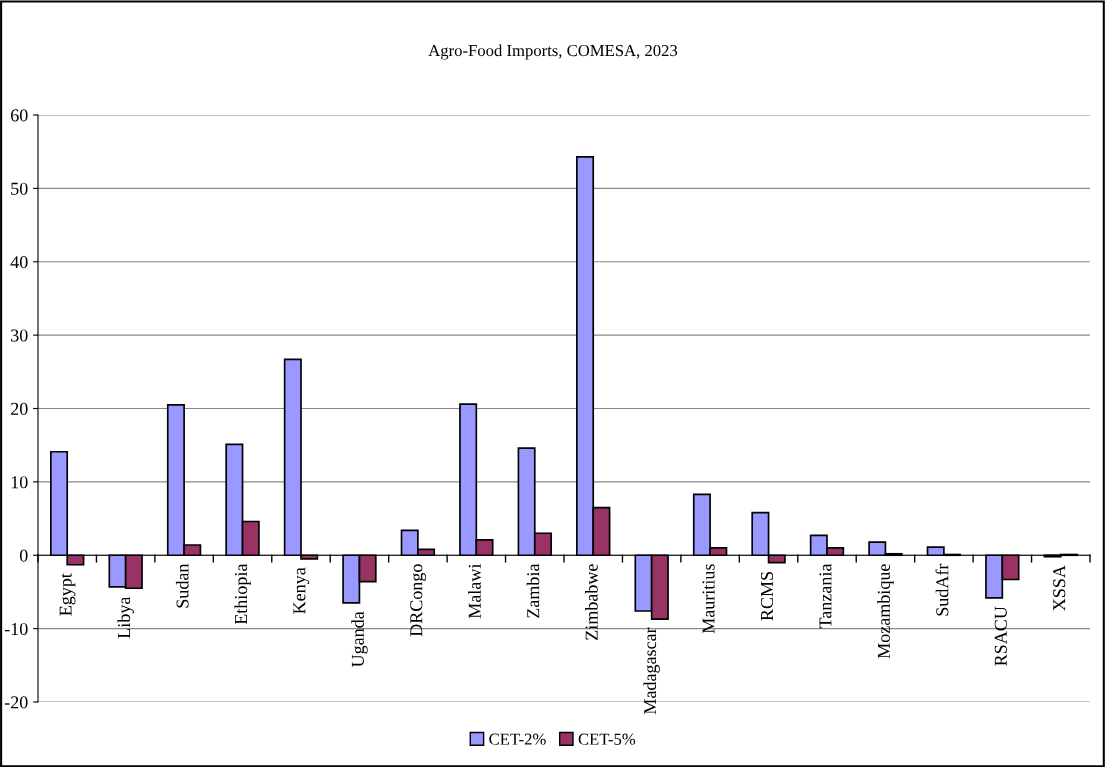 The image size is (1106, 767). I want to click on x-tick-label: Uganda, so click(359, 639).